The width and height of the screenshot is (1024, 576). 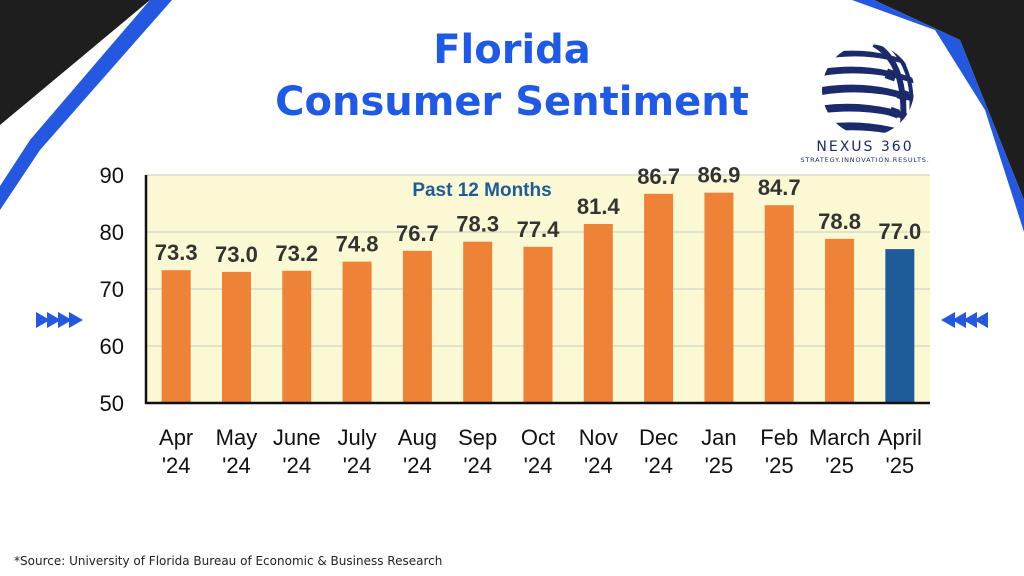 I want to click on x-tick-label: Nov, so click(x=598, y=437).